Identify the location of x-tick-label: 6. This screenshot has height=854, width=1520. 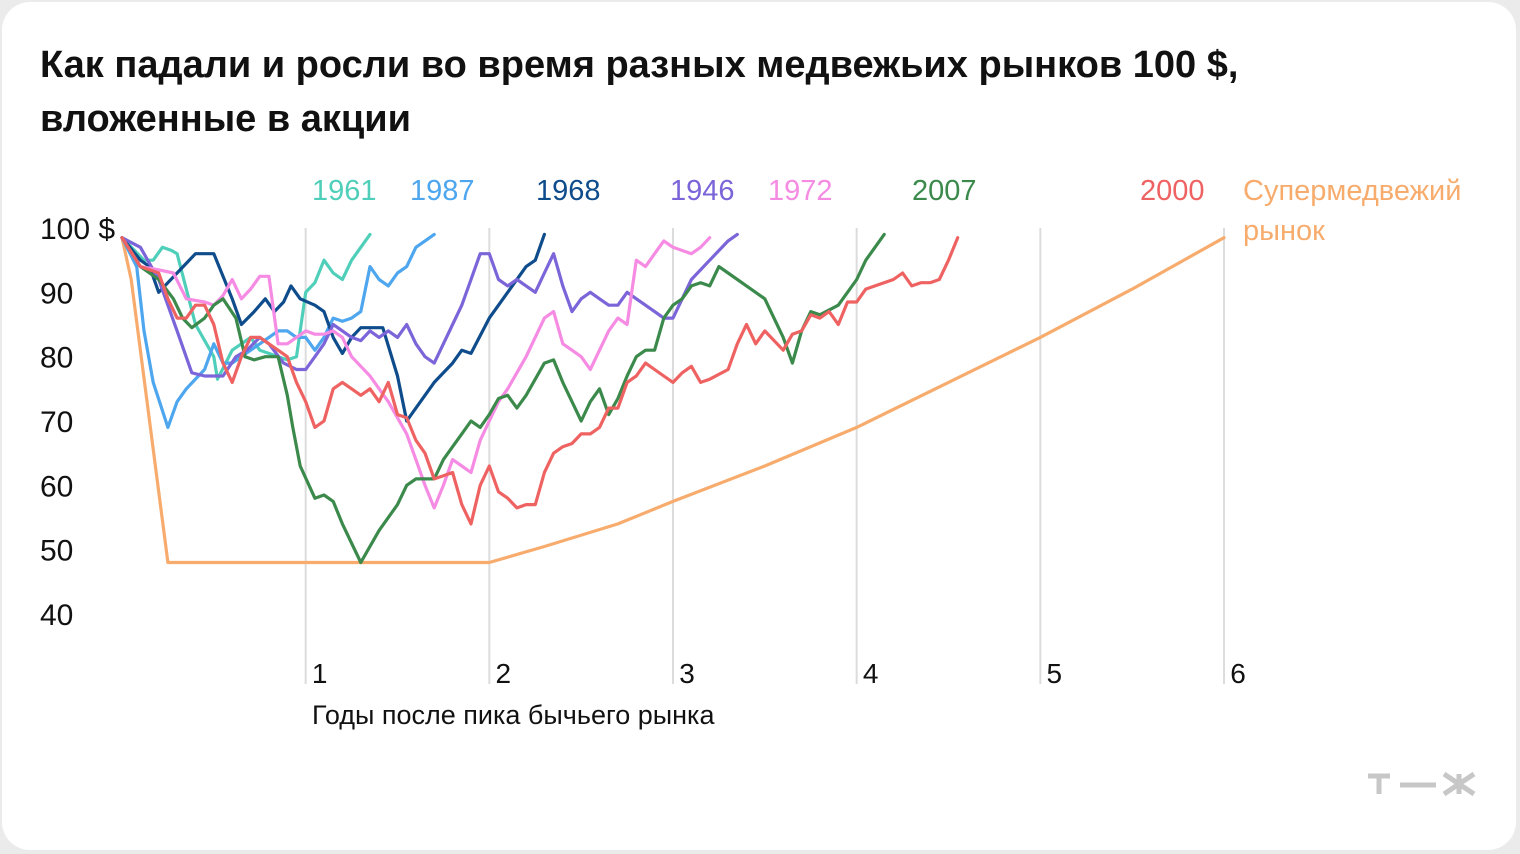
(1238, 673).